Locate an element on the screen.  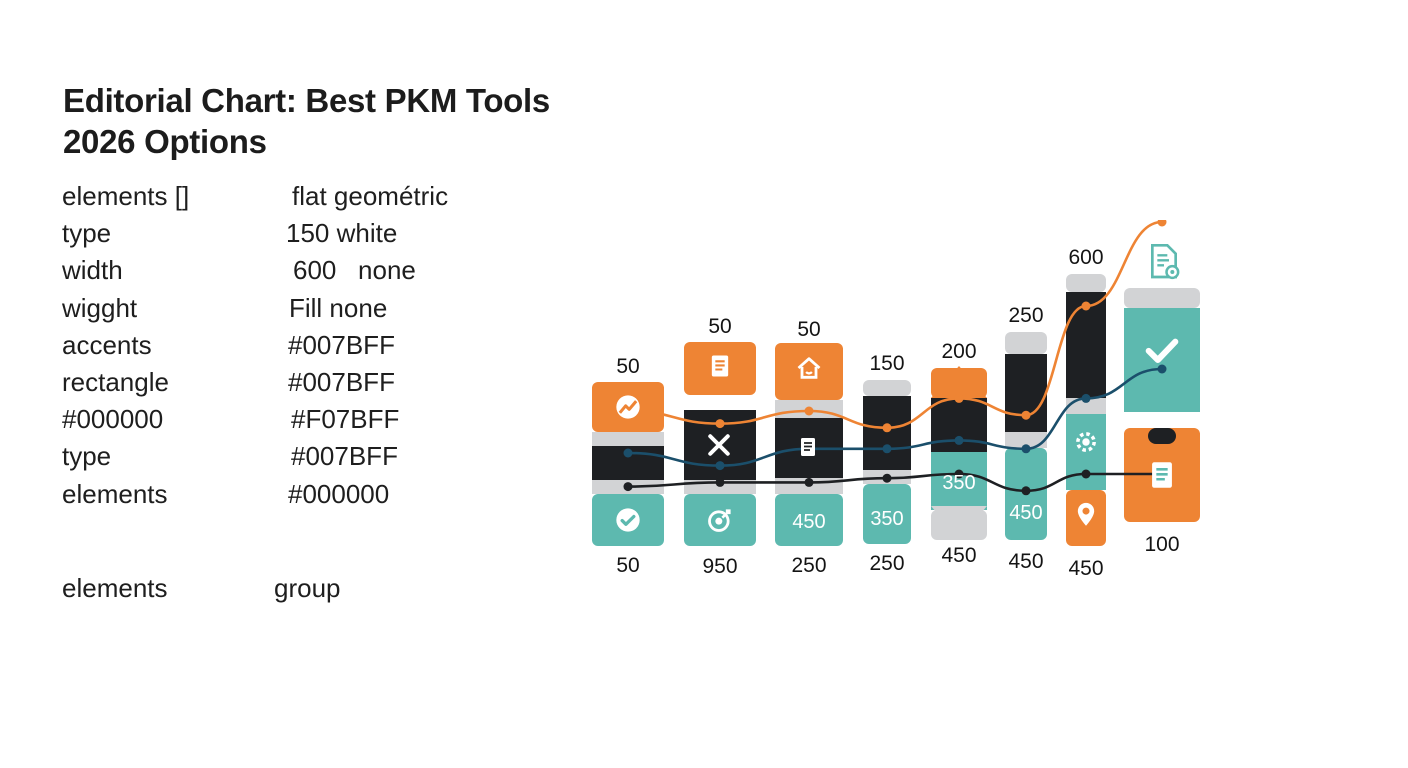
chart-title-line-2: 2026 Options is located at coordinates (165, 141).